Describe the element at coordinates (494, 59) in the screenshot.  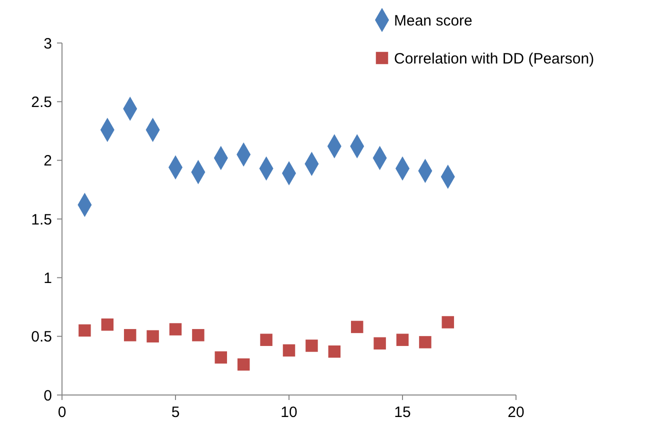
I see `legend-label: Correlation with DD (Pearson)` at that location.